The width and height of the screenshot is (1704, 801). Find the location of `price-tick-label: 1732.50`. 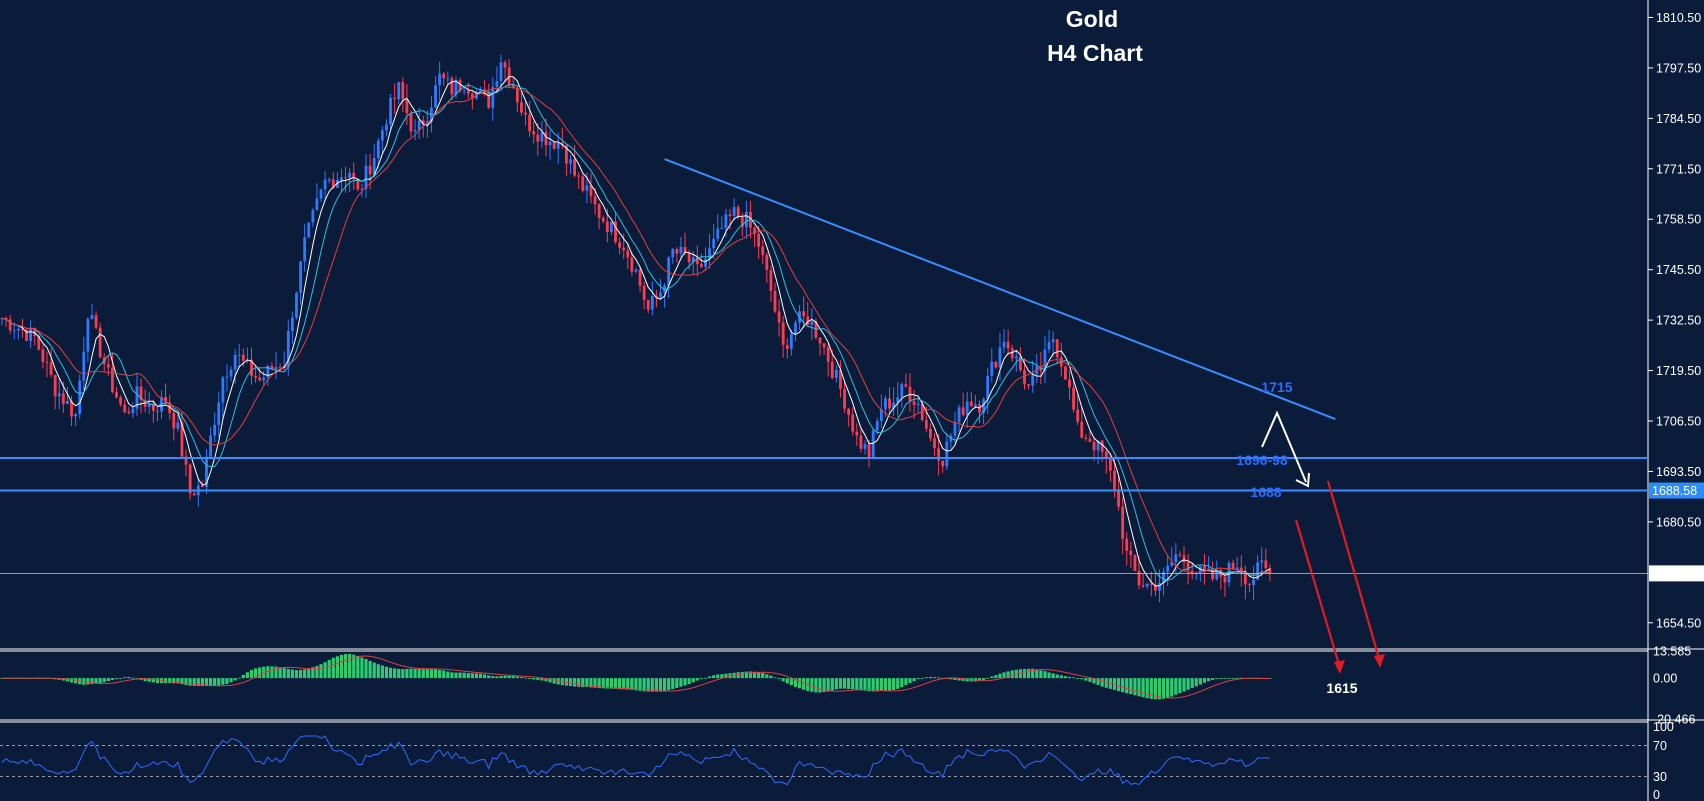

price-tick-label: 1732.50 is located at coordinates (1678, 321).